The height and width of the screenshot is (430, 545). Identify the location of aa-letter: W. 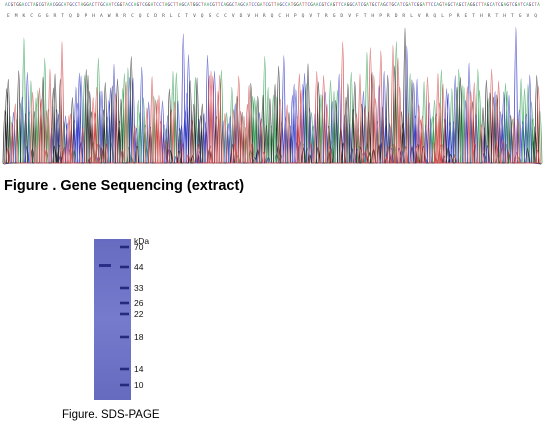
(109, 16).